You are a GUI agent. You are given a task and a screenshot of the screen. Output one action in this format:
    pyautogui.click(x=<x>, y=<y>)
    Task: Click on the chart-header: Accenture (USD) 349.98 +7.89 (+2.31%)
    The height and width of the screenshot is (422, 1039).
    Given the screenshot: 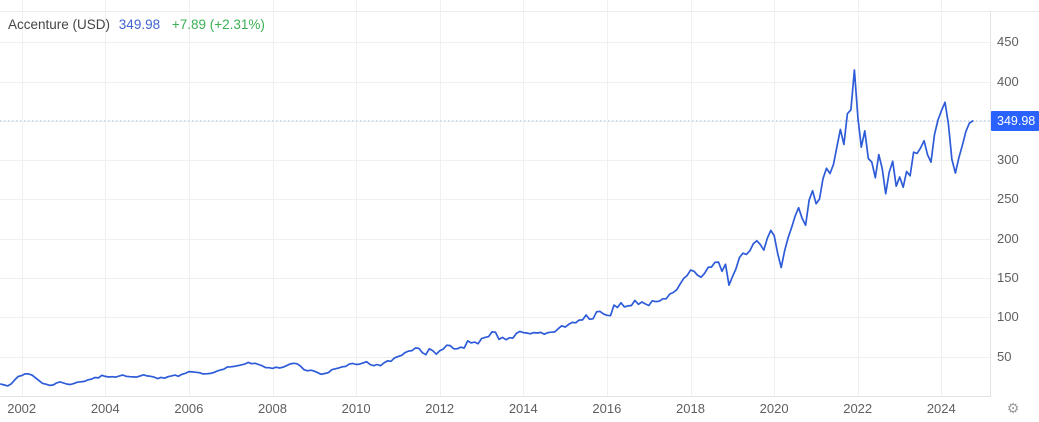 What is the action you would take?
    pyautogui.click(x=136, y=24)
    